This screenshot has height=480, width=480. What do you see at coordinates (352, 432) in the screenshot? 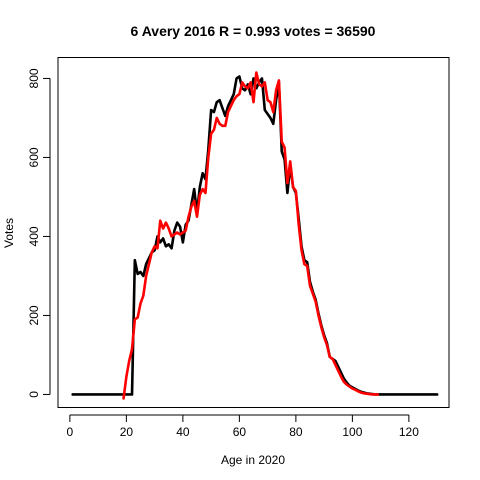
I see `x-tick-label: 100` at bounding box center [352, 432].